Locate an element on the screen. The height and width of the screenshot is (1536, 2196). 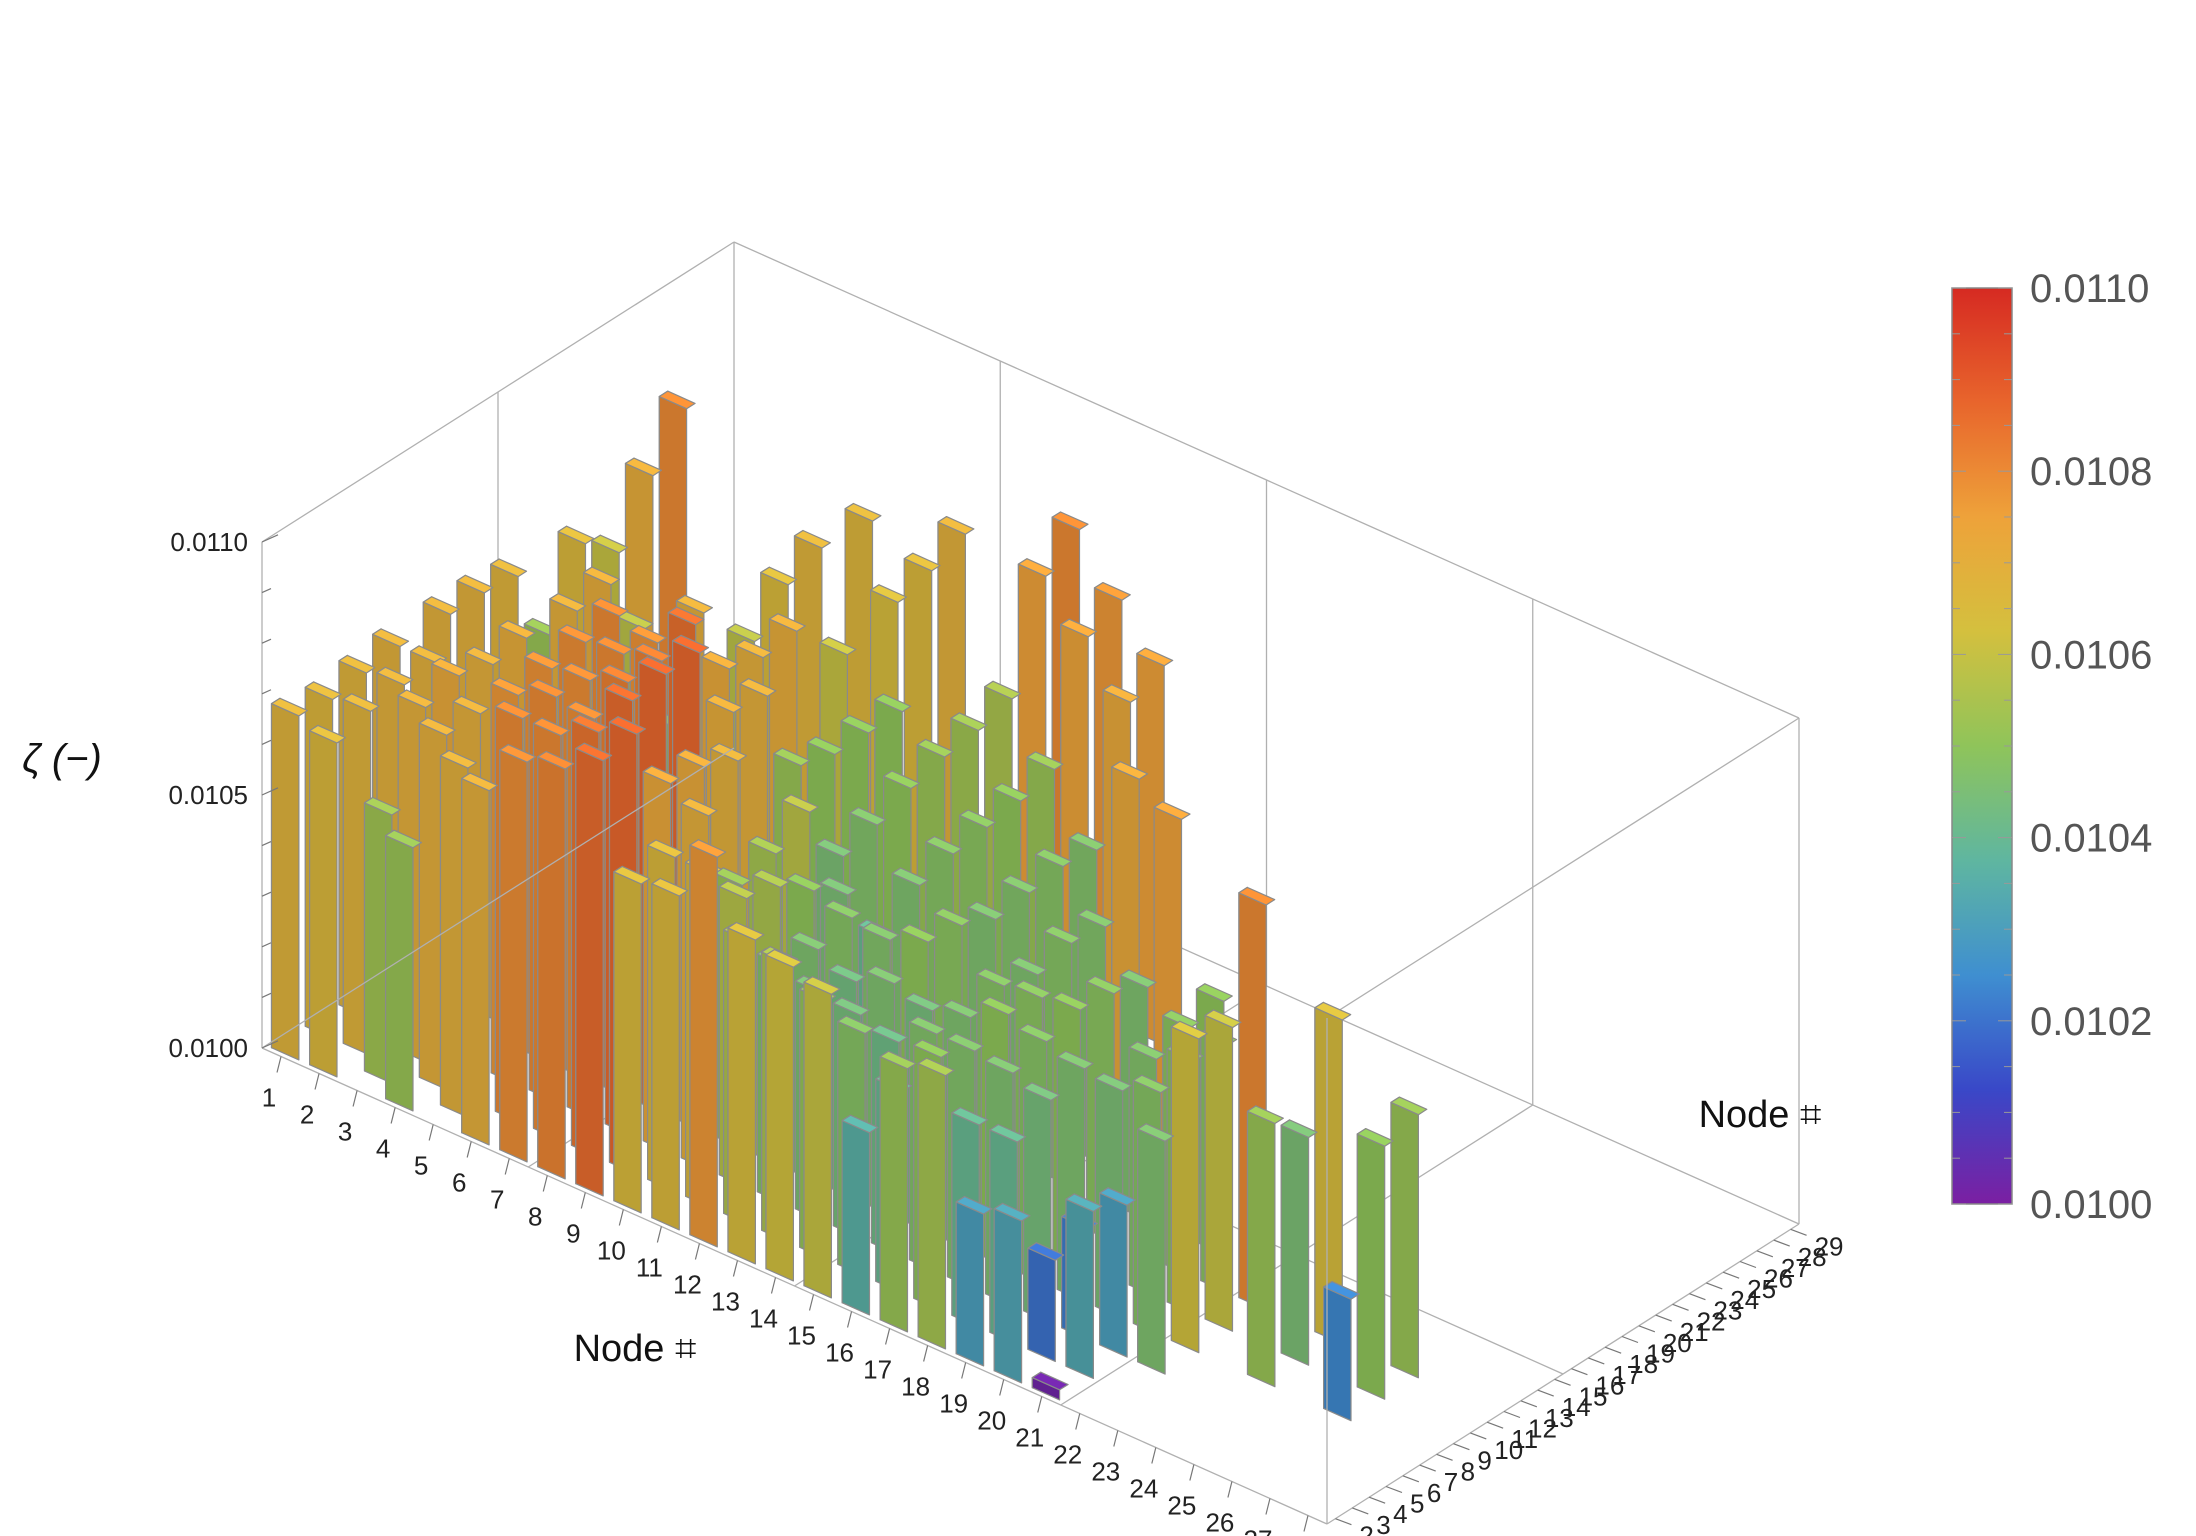
y-tick-label: 18 is located at coordinates (1643, 1364).